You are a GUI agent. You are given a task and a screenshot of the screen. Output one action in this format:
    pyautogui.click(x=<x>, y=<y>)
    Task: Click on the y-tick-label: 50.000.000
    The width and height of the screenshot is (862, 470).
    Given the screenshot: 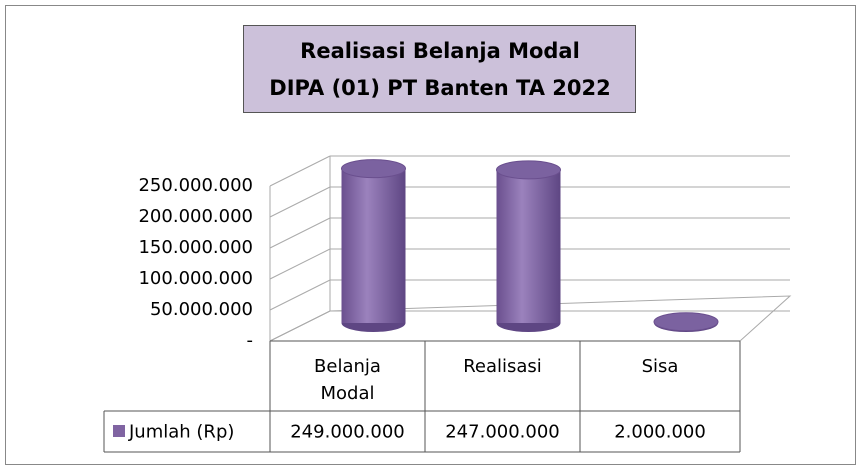 What is the action you would take?
    pyautogui.click(x=201, y=309)
    